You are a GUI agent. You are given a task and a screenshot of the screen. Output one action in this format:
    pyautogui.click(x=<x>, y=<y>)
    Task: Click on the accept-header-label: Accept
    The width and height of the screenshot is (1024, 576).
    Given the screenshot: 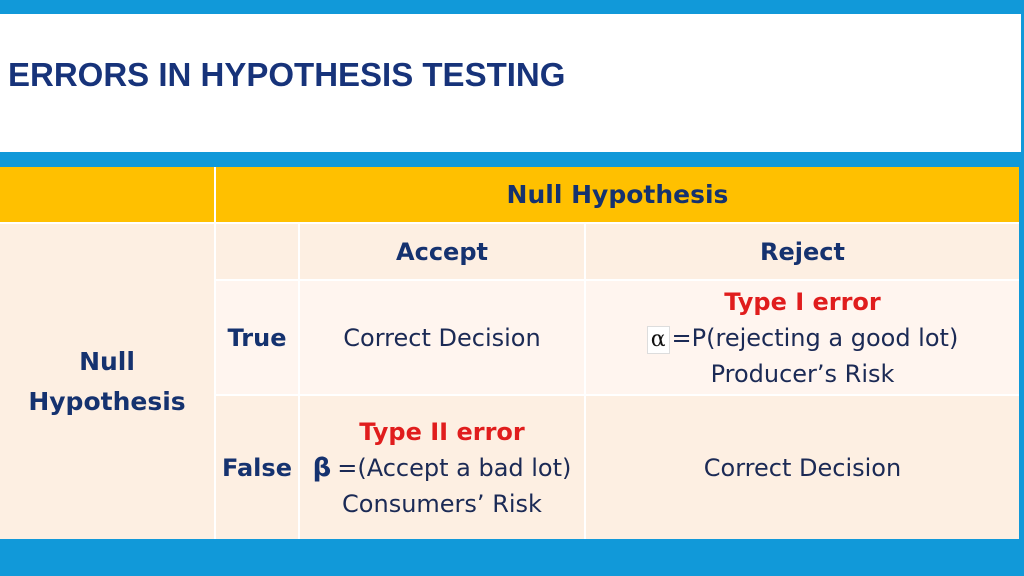 What is the action you would take?
    pyautogui.click(x=442, y=251)
    